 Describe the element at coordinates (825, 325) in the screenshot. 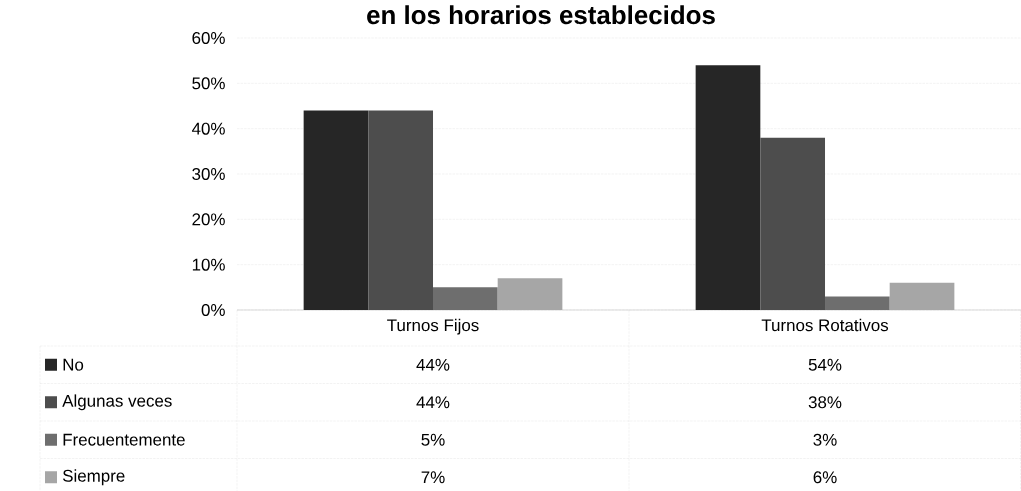

I see `x-tick-label: Turnos Rotativos` at that location.